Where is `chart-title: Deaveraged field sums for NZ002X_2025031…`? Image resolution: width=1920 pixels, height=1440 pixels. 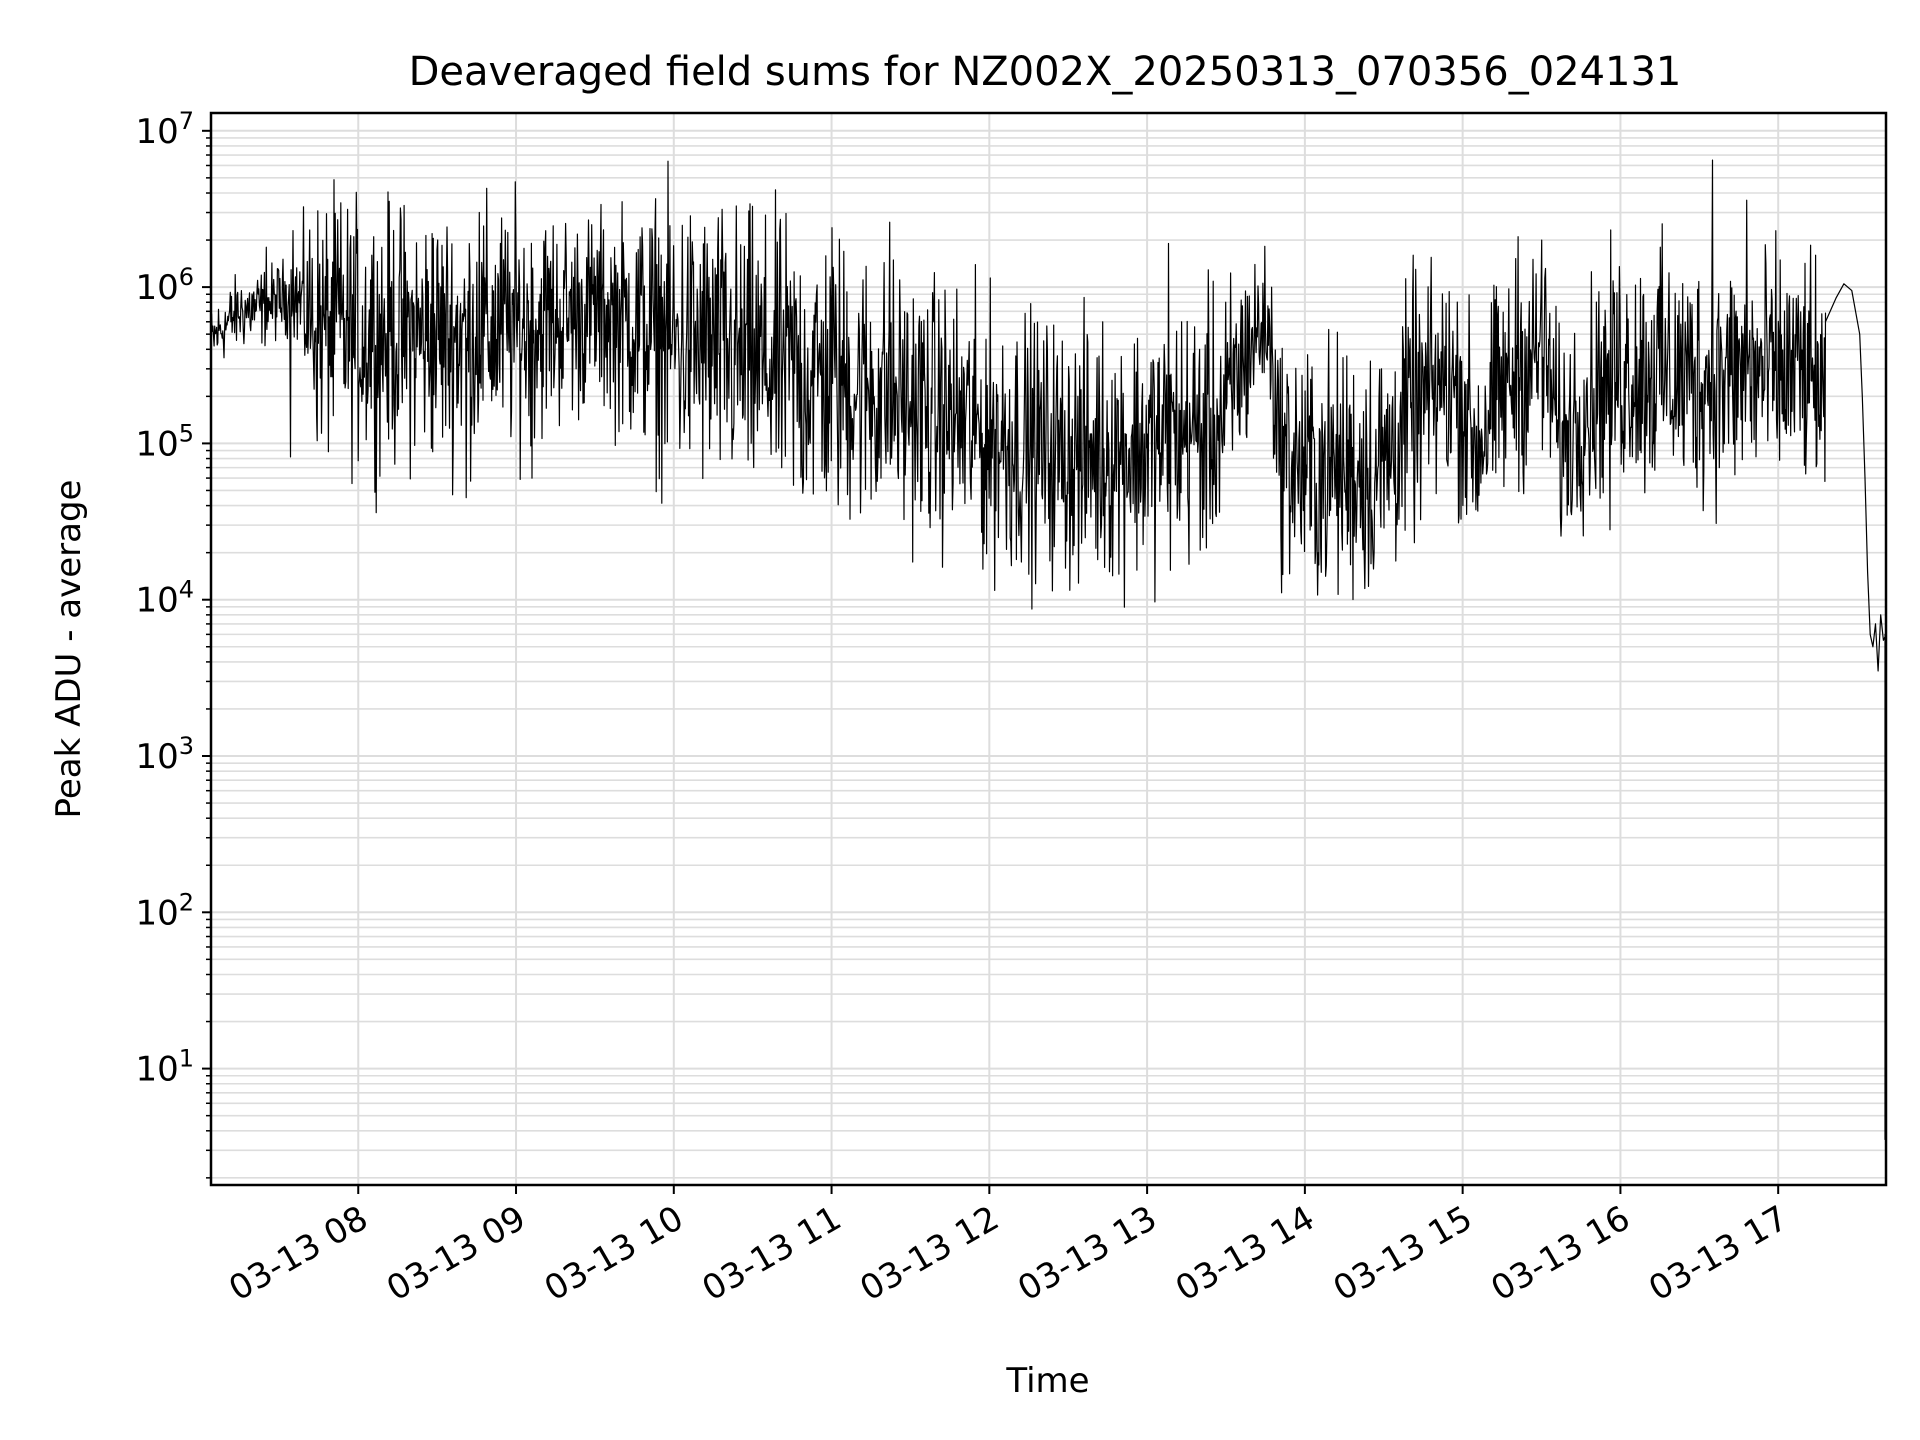
chart-title: Deaveraged field sums for NZ002X_2025031… is located at coordinates (1045, 72).